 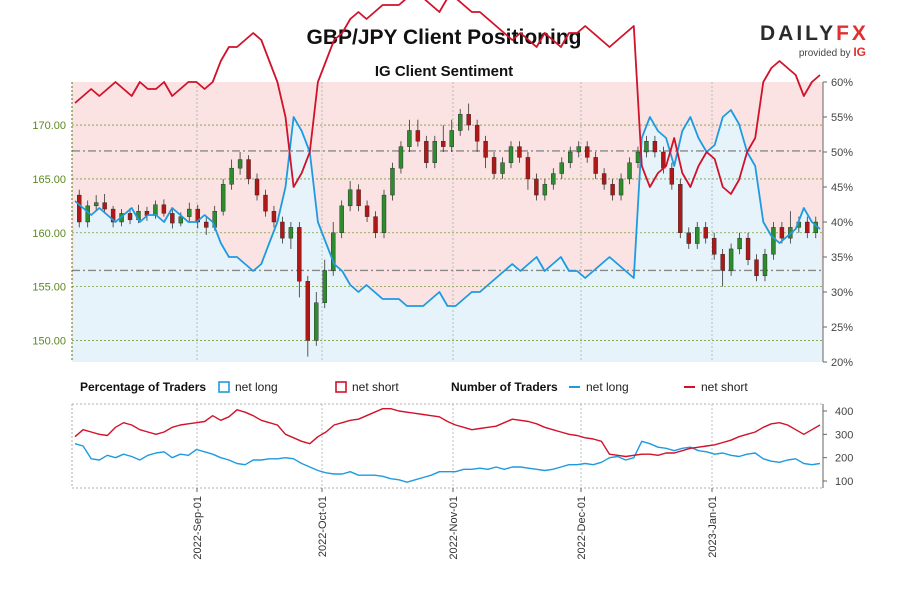 I want to click on count-tick-label: 200, so click(x=844, y=459).